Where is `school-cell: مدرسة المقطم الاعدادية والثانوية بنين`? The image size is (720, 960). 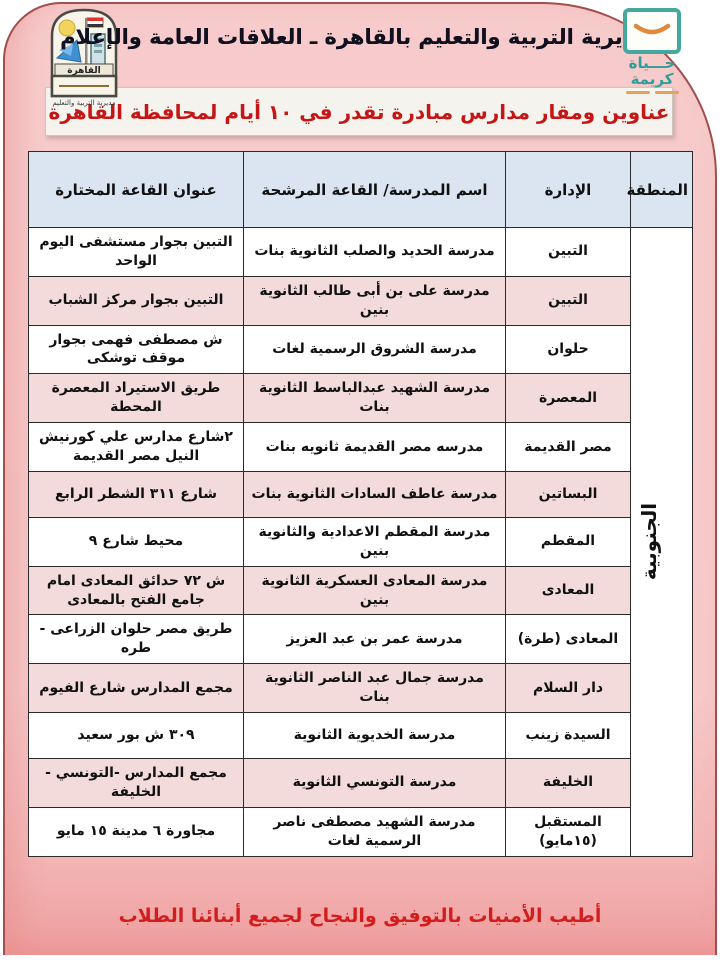
school-cell: مدرسة المقطم الاعدادية والثانوية بنين is located at coordinates (374, 541).